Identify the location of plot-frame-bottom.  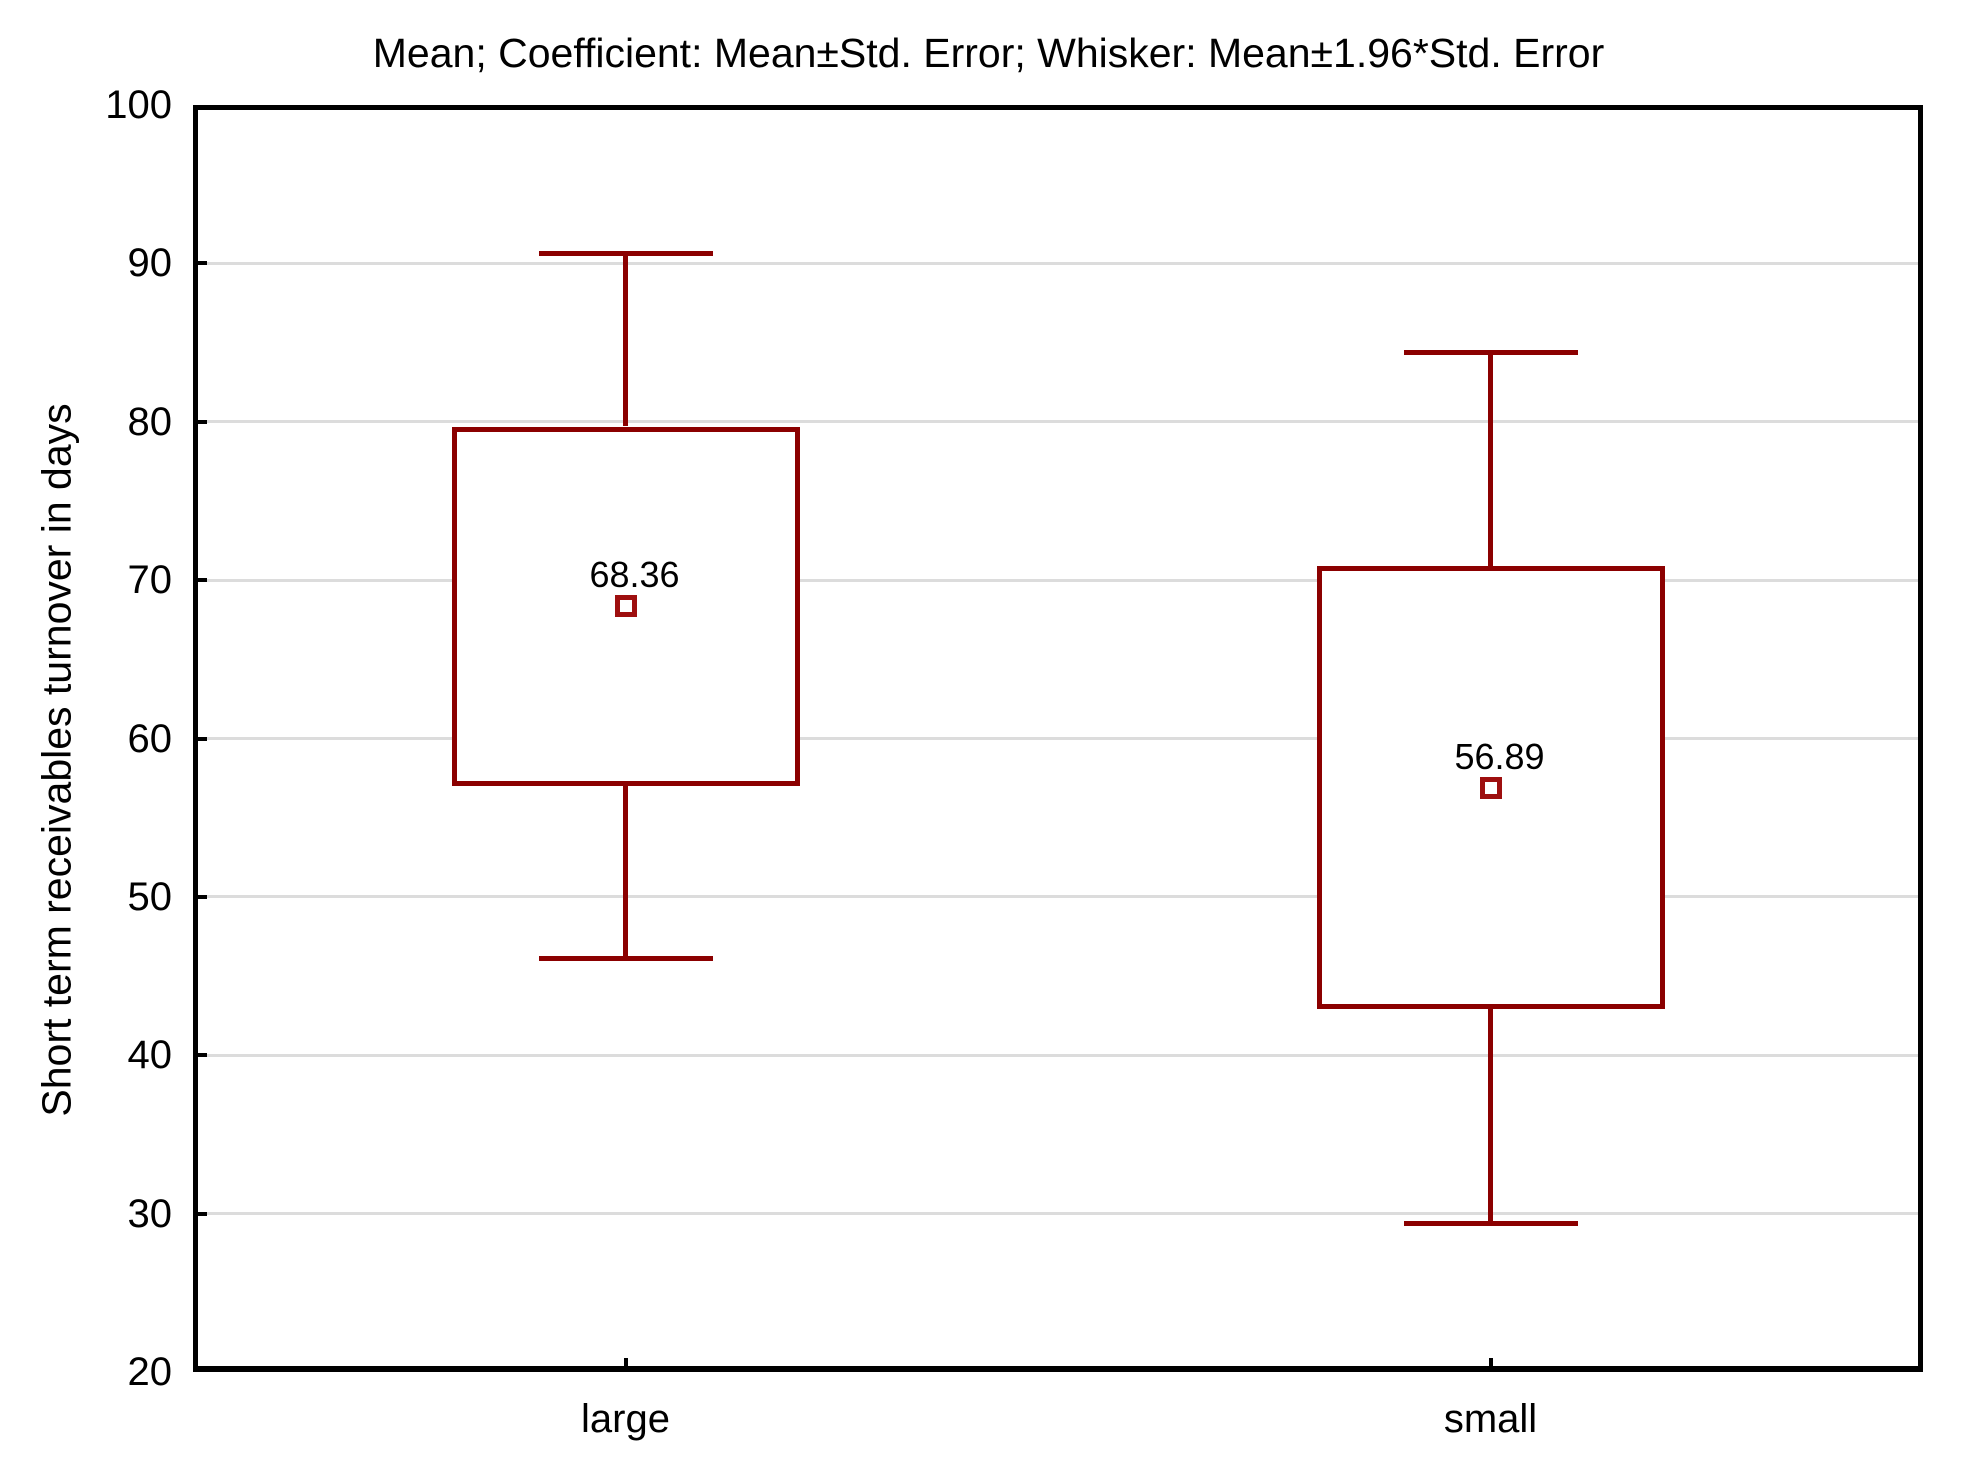
(1058, 1369).